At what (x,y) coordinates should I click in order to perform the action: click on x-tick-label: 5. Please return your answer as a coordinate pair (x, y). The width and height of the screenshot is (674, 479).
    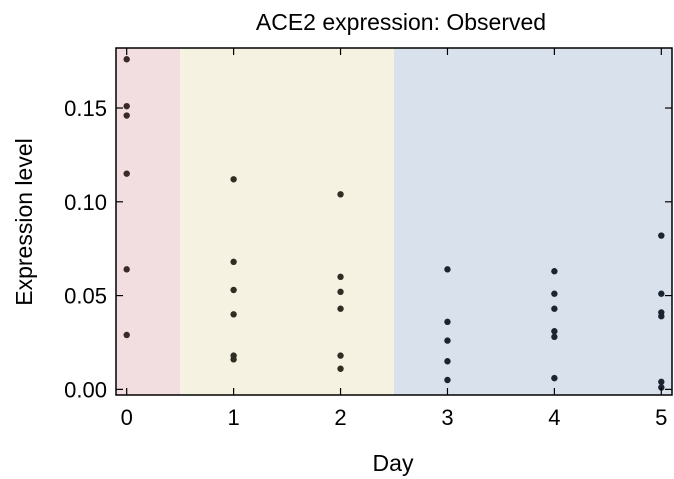
    Looking at the image, I should click on (661, 417).